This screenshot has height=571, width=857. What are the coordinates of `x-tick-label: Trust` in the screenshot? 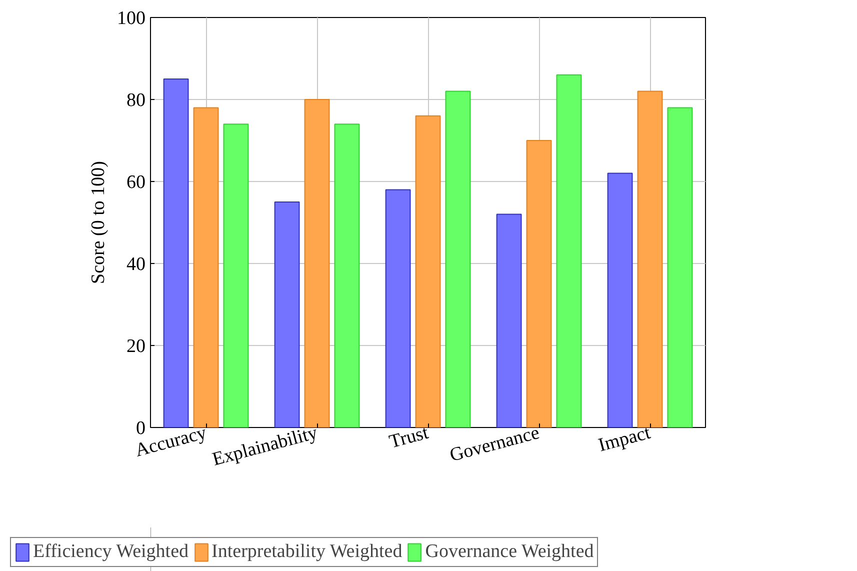 It's located at (409, 437).